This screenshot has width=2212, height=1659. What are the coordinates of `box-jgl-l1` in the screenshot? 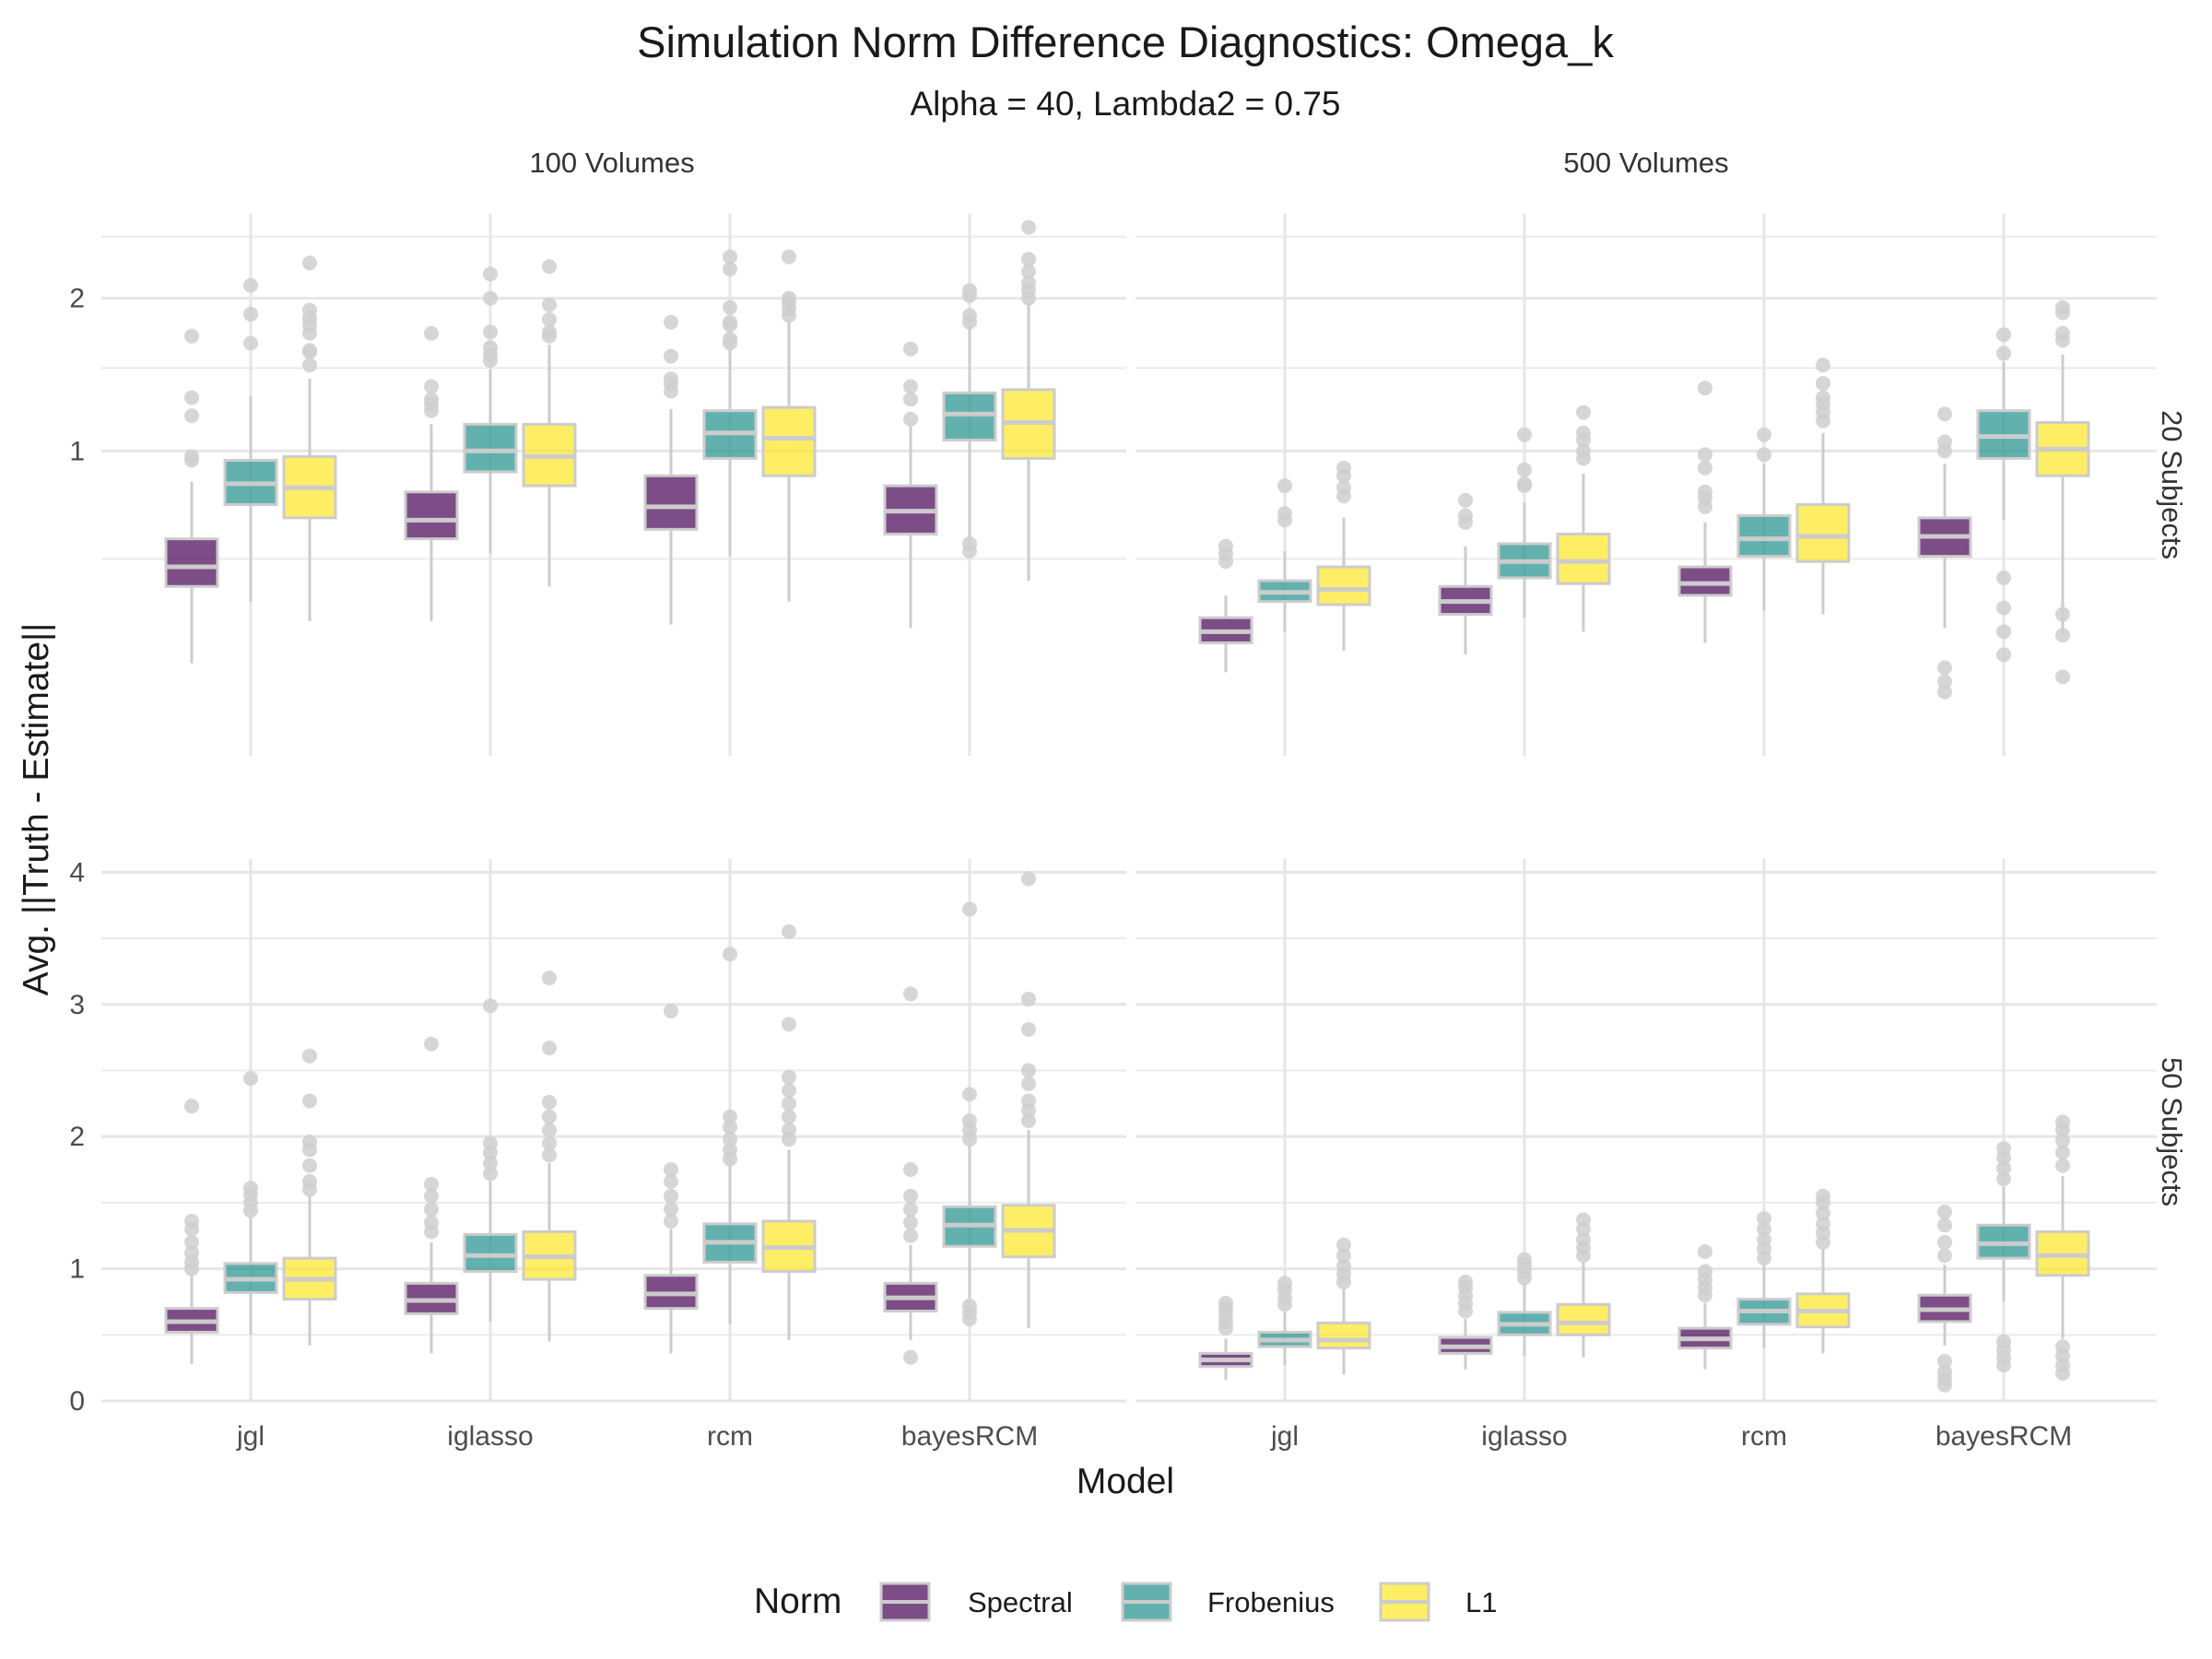 It's located at (1343, 1306).